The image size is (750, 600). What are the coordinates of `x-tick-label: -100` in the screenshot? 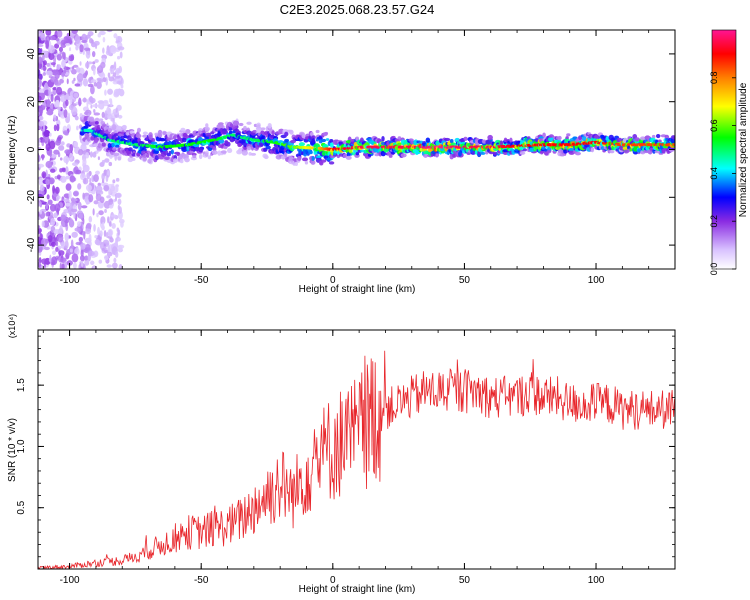 It's located at (70, 580).